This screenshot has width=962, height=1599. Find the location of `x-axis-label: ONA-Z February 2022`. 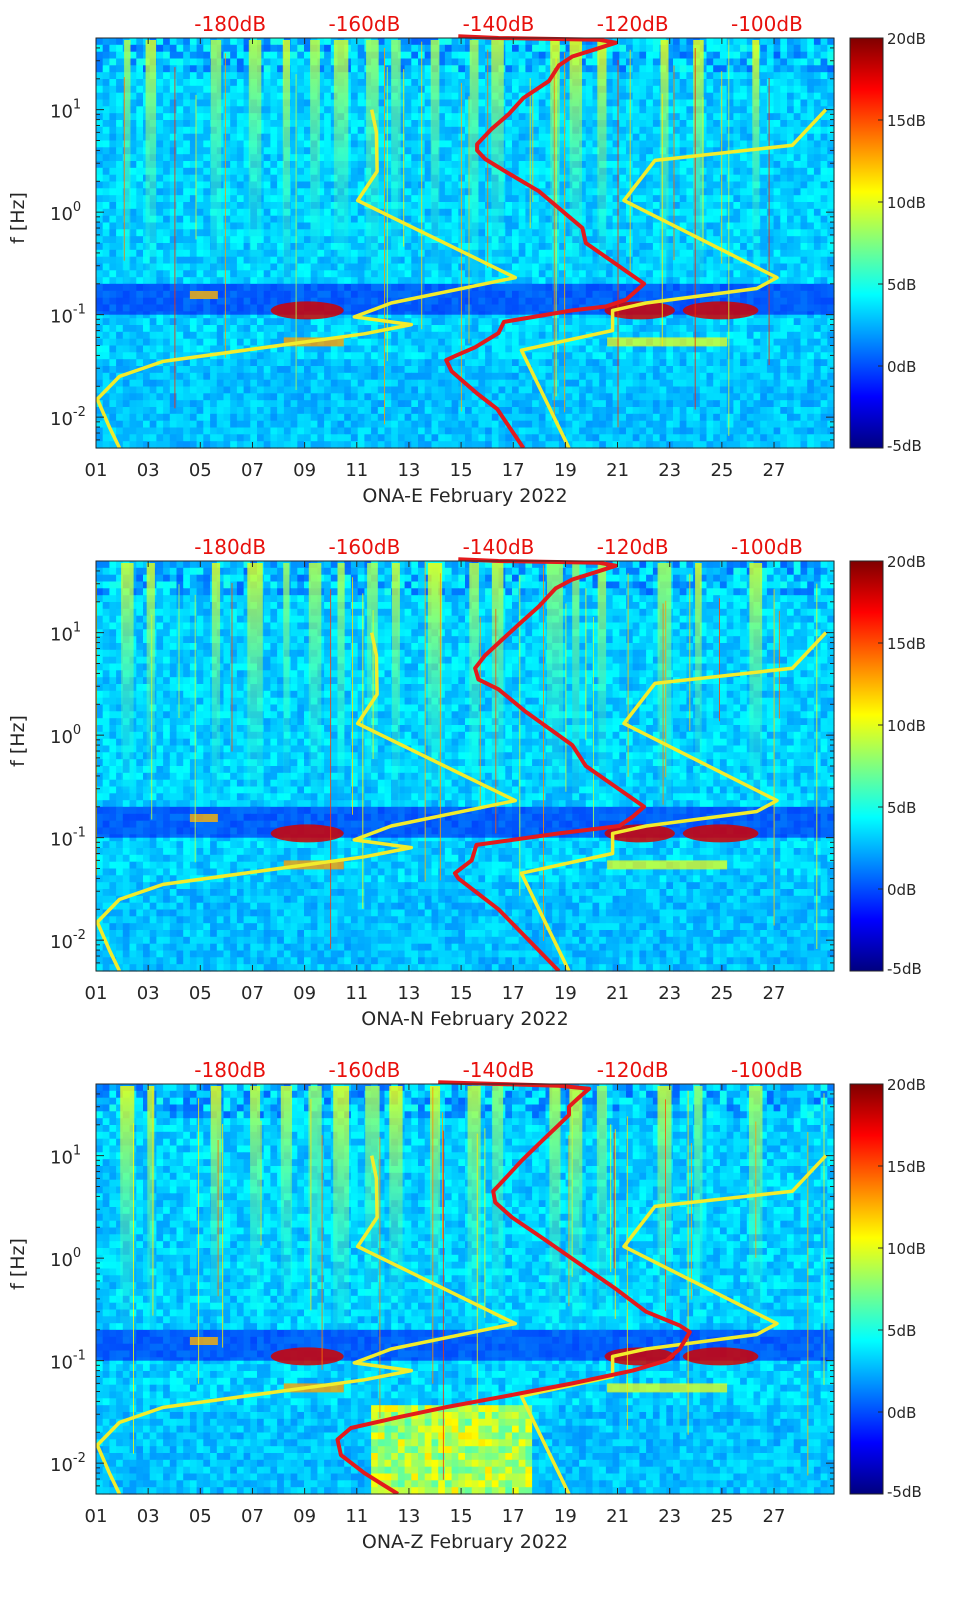

x-axis-label: ONA-Z February 2022 is located at coordinates (465, 1542).